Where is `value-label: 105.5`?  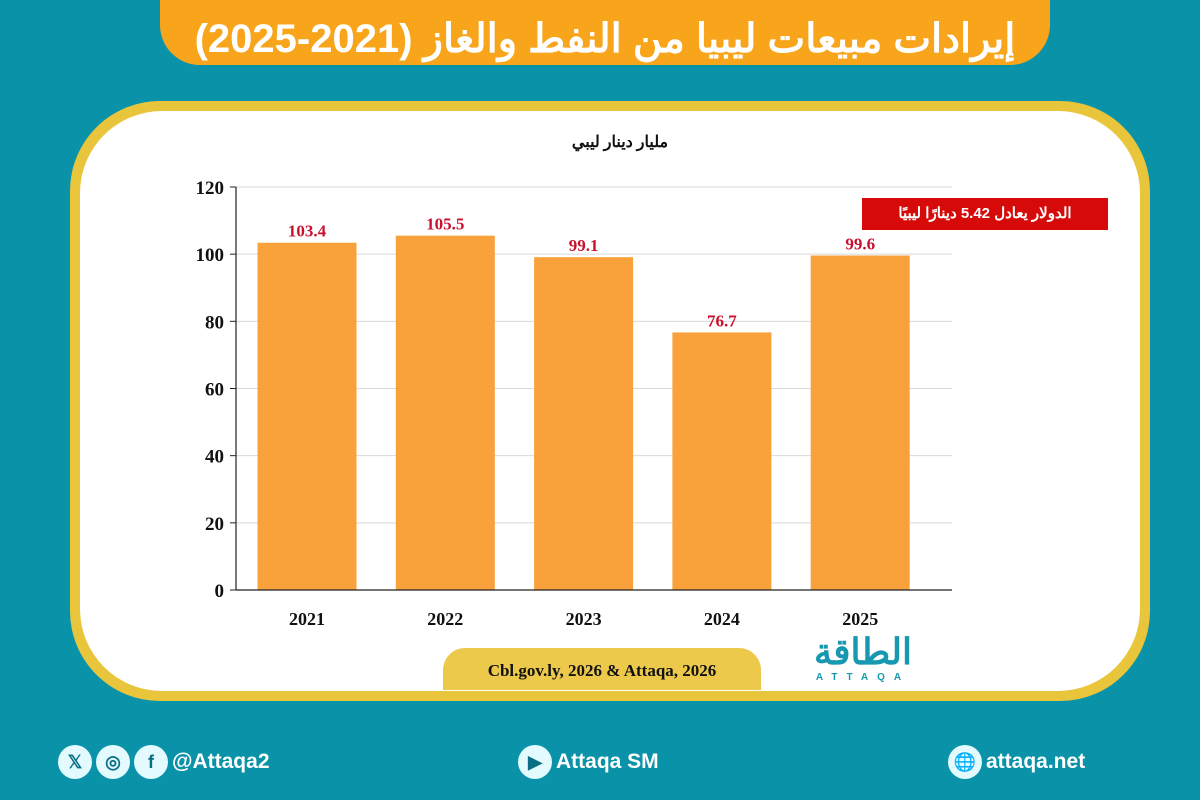
value-label: 105.5 is located at coordinates (445, 224).